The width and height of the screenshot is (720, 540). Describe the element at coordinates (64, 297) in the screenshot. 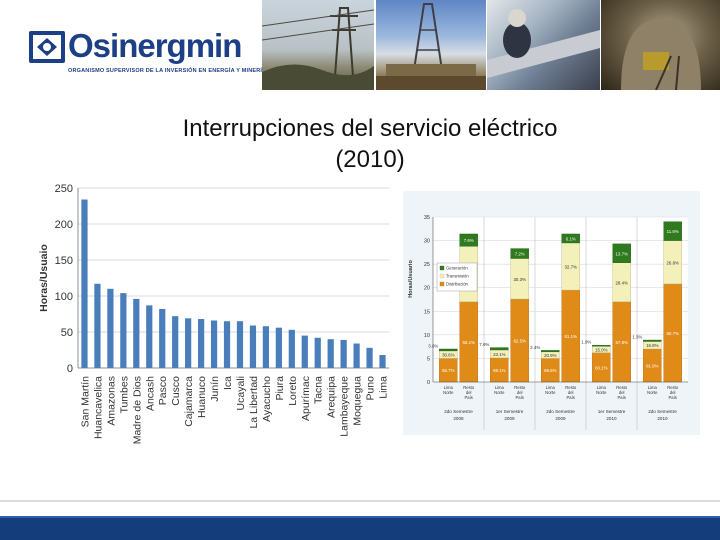

I see `y-tick-label: 100` at that location.